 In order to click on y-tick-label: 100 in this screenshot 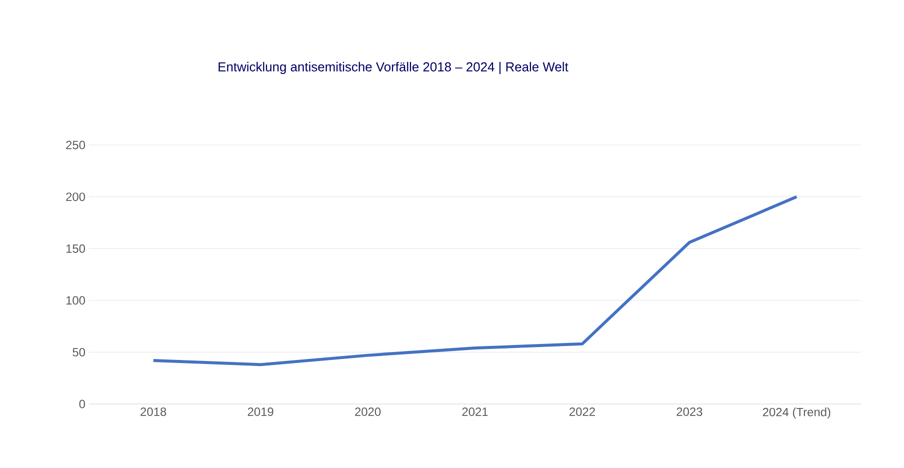, I will do `click(76, 300)`.